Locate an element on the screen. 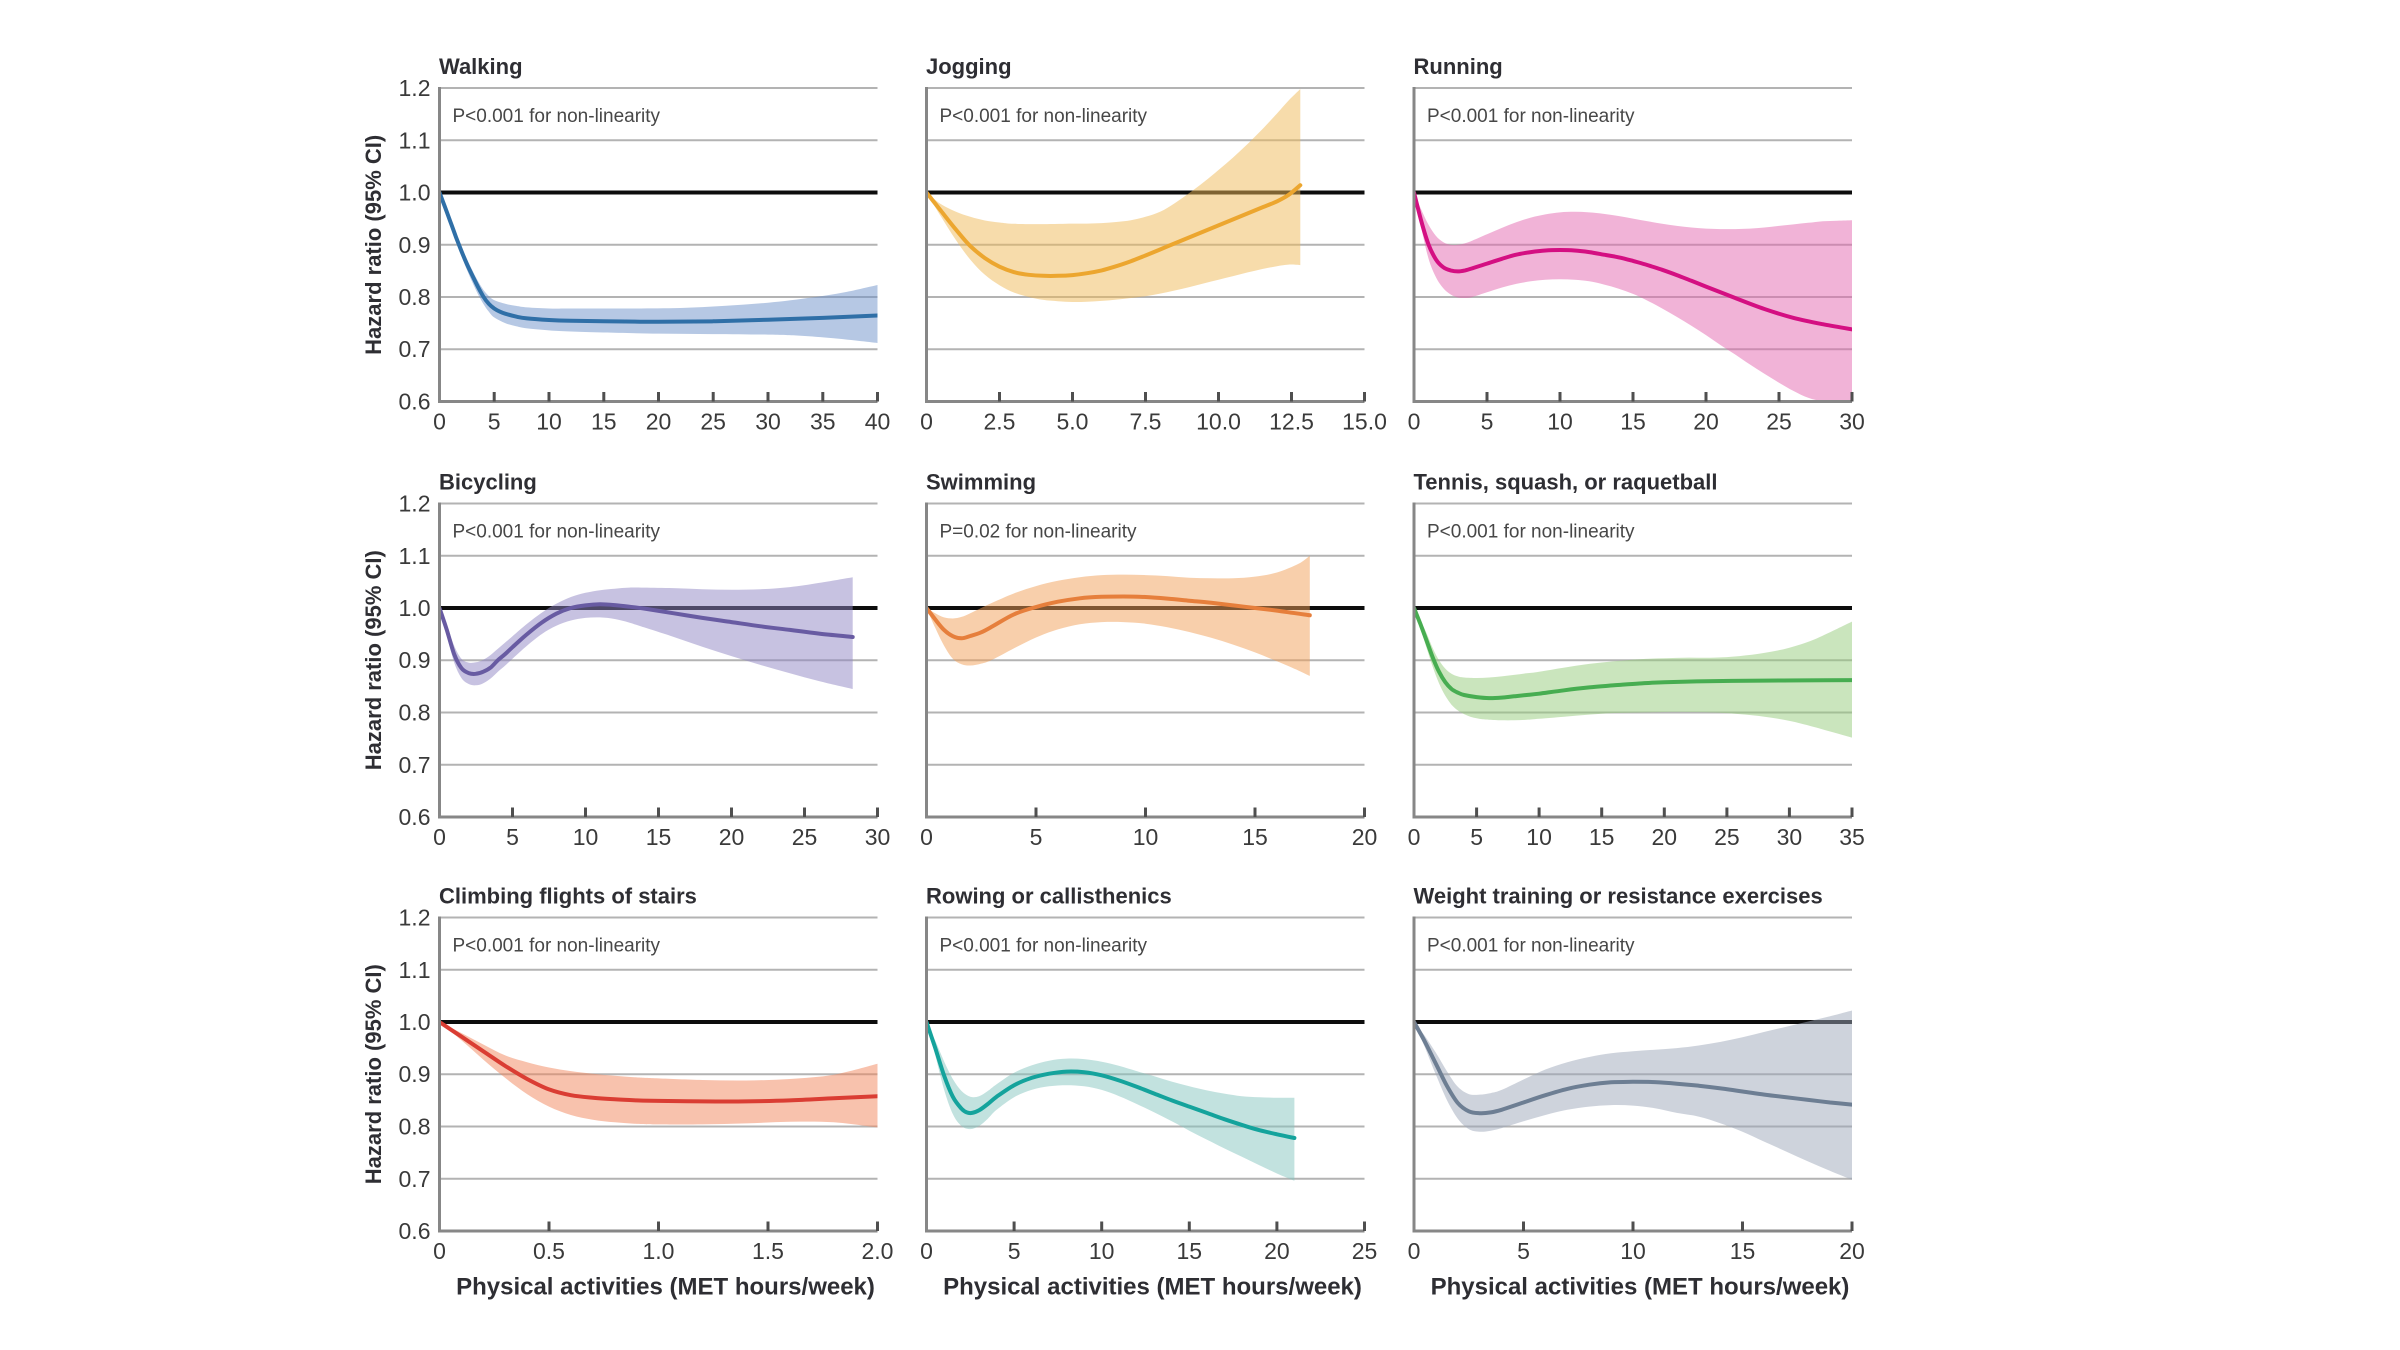  svg-text: 10.0 is located at coordinates (1218, 422).